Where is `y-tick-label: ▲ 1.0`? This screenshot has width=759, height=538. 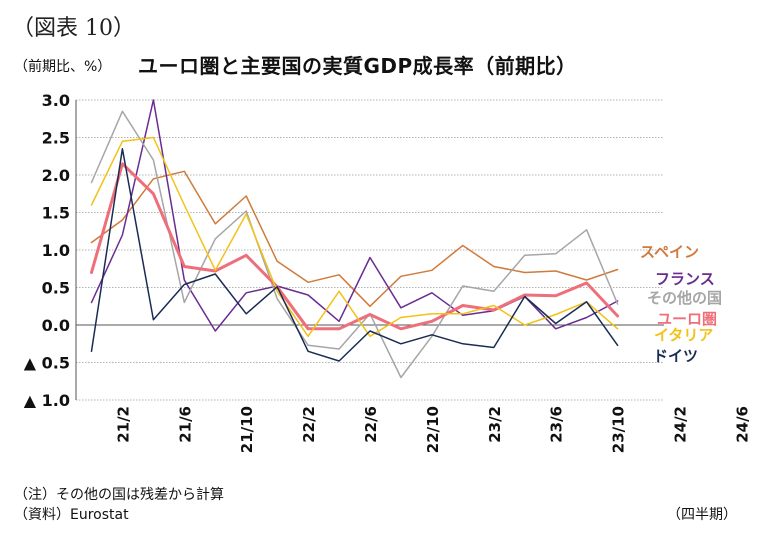 y-tick-label: ▲ 1.0 is located at coordinates (47, 400).